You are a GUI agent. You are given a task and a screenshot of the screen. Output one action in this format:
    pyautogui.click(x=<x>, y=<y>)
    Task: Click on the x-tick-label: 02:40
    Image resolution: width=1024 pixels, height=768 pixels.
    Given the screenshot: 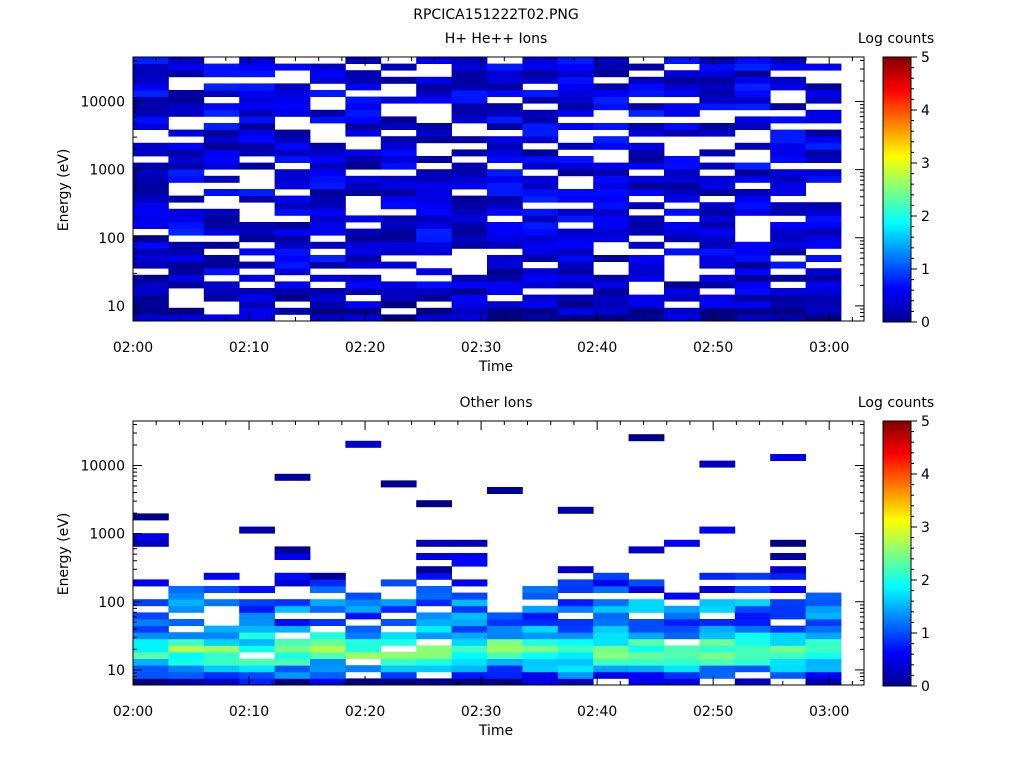 What is the action you would take?
    pyautogui.click(x=597, y=712)
    